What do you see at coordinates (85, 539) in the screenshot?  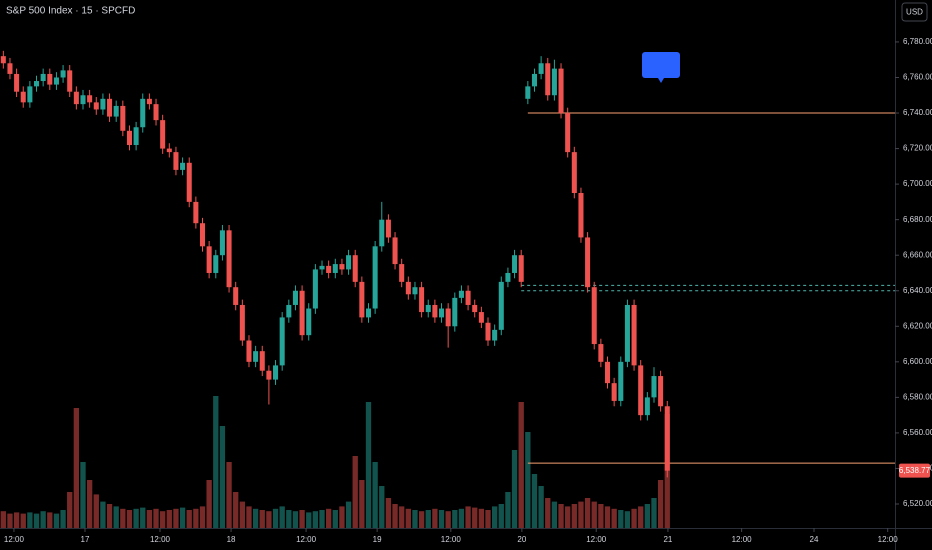 I see `x-tick-label: 17` at bounding box center [85, 539].